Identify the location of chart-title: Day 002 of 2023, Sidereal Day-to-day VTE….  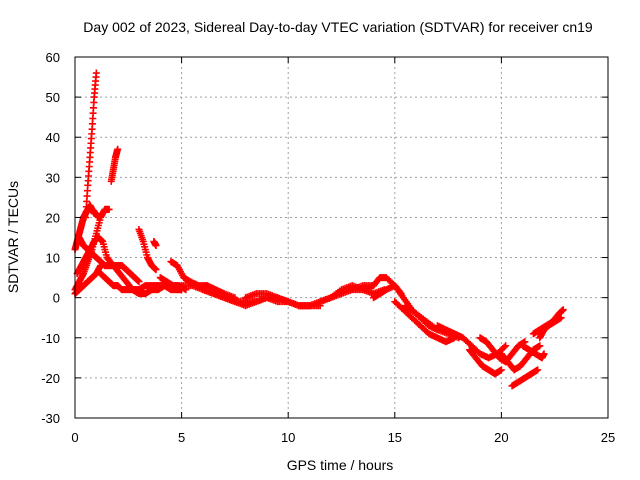
(338, 27).